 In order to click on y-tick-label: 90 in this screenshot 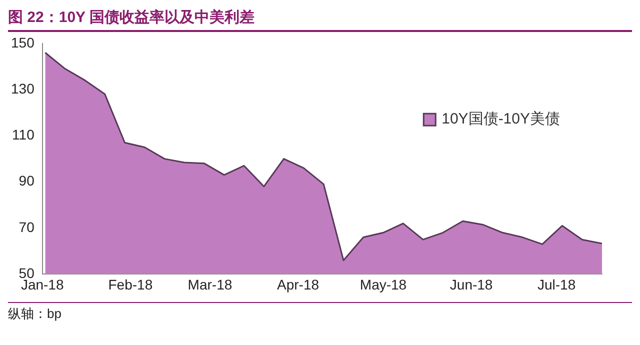, I will do `click(26, 180)`.